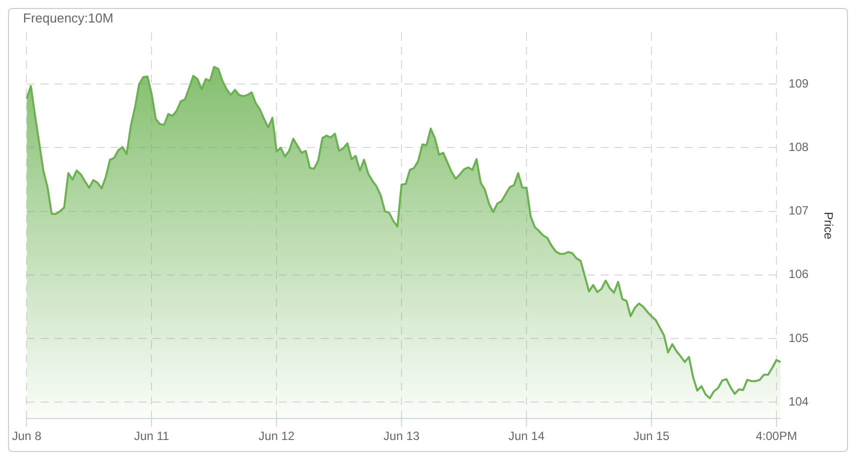 The height and width of the screenshot is (460, 856). Describe the element at coordinates (828, 226) in the screenshot. I see `y-axis-title: Price` at that location.